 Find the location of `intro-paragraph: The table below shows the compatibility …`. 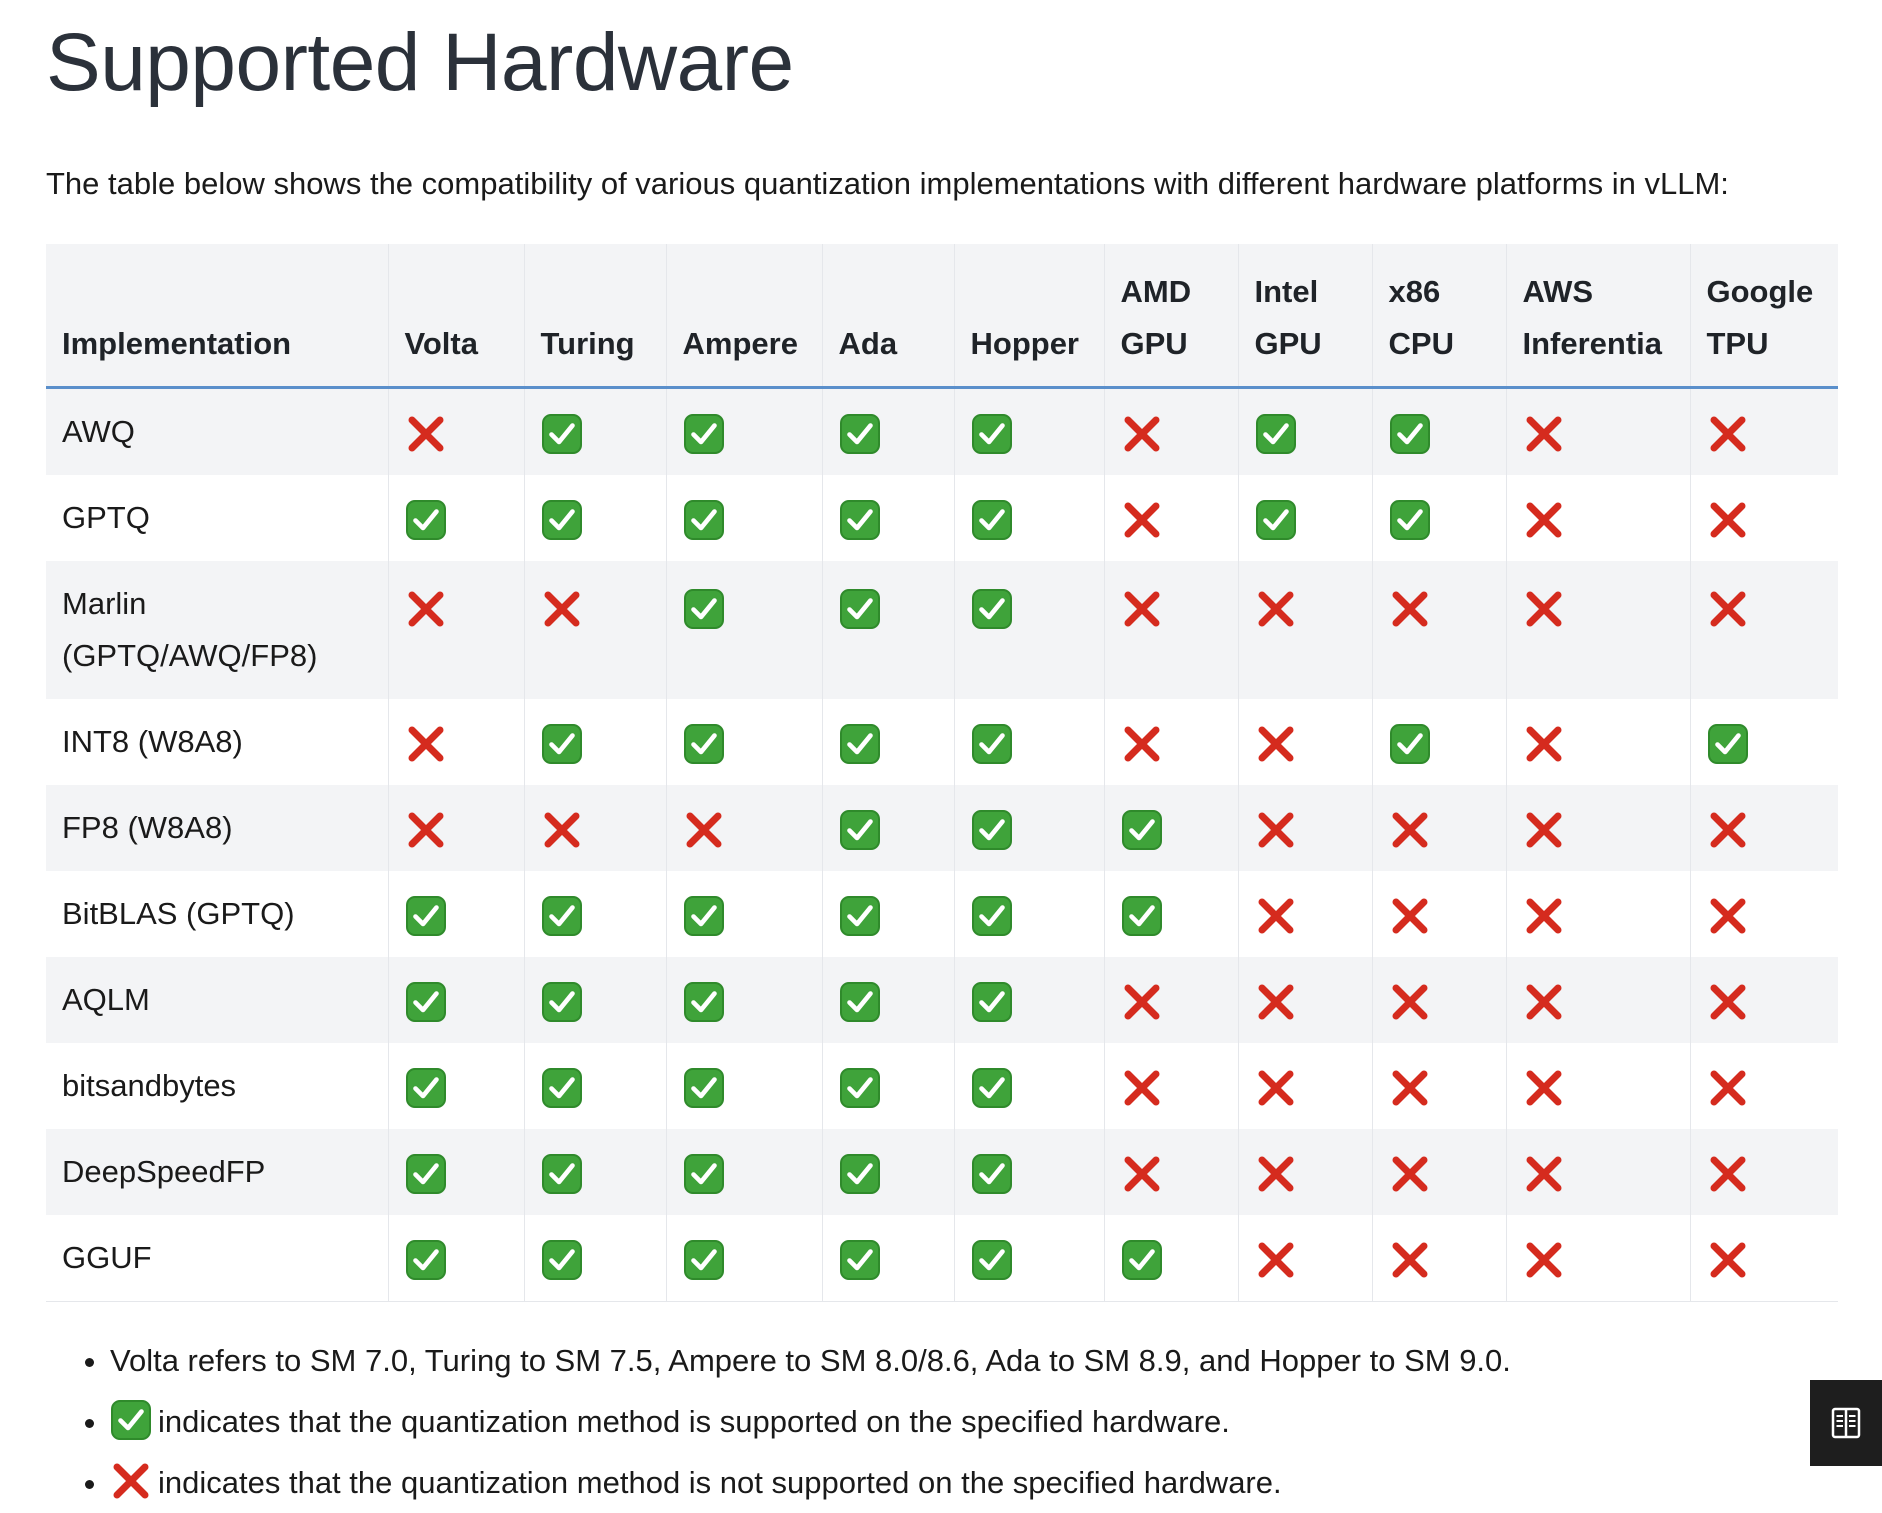

intro-paragraph: The table below shows the compatibility … is located at coordinates (887, 183).